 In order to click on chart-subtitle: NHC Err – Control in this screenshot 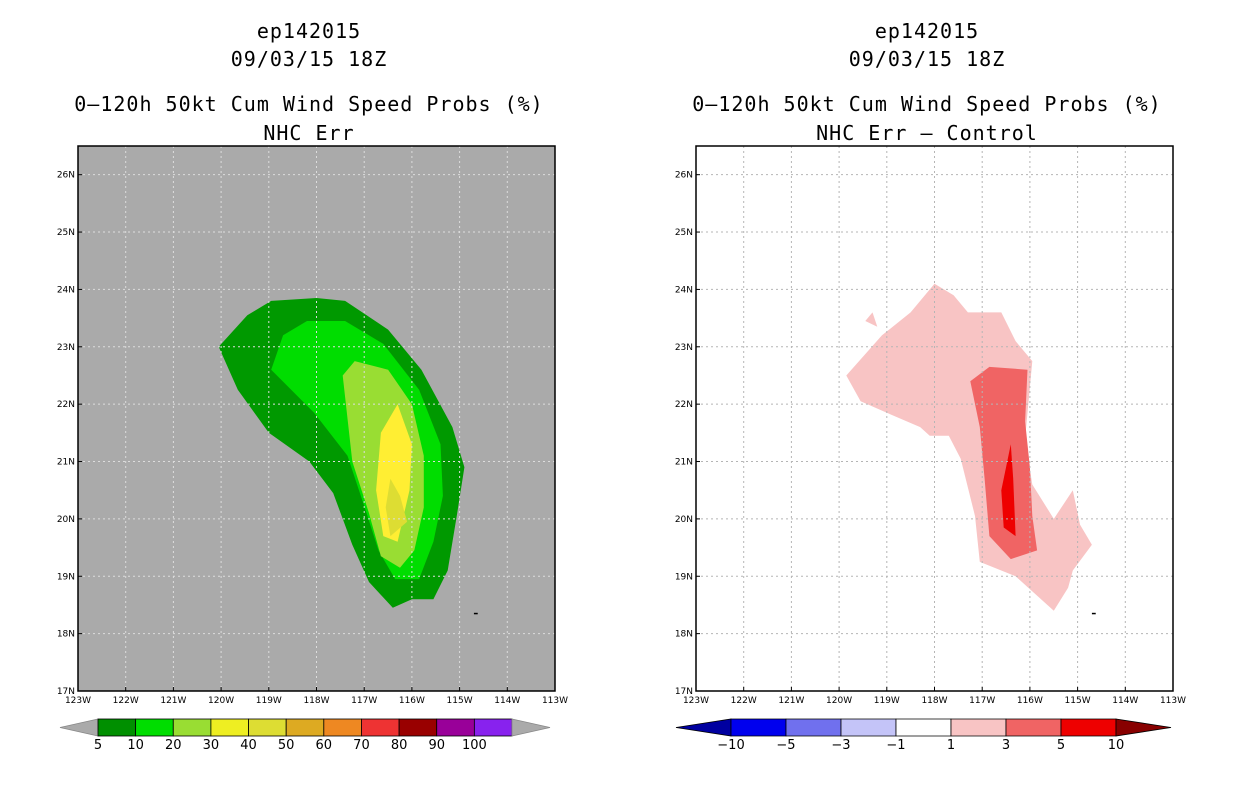, I will do `click(927, 133)`.